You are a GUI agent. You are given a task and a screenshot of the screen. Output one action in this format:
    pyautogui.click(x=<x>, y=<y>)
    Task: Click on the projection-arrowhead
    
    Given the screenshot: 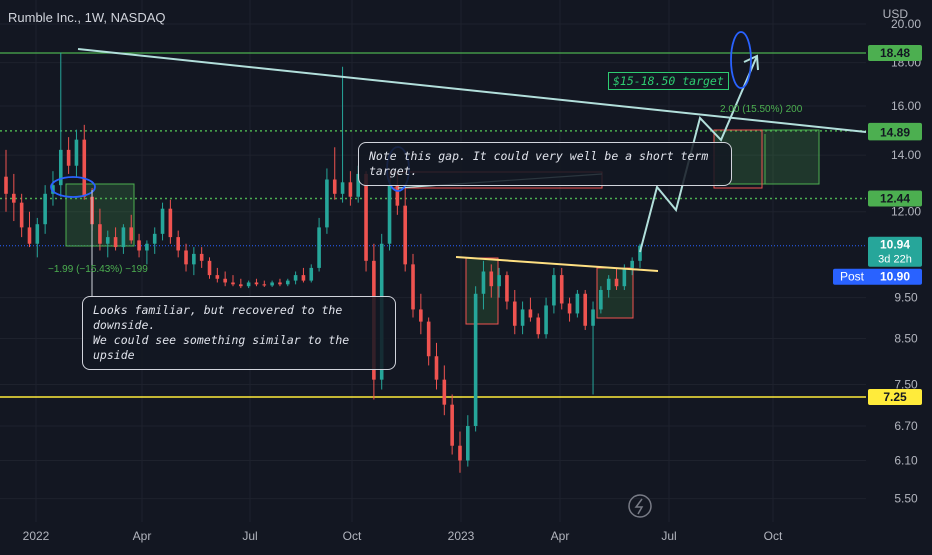 What is the action you would take?
    pyautogui.click(x=751, y=62)
    